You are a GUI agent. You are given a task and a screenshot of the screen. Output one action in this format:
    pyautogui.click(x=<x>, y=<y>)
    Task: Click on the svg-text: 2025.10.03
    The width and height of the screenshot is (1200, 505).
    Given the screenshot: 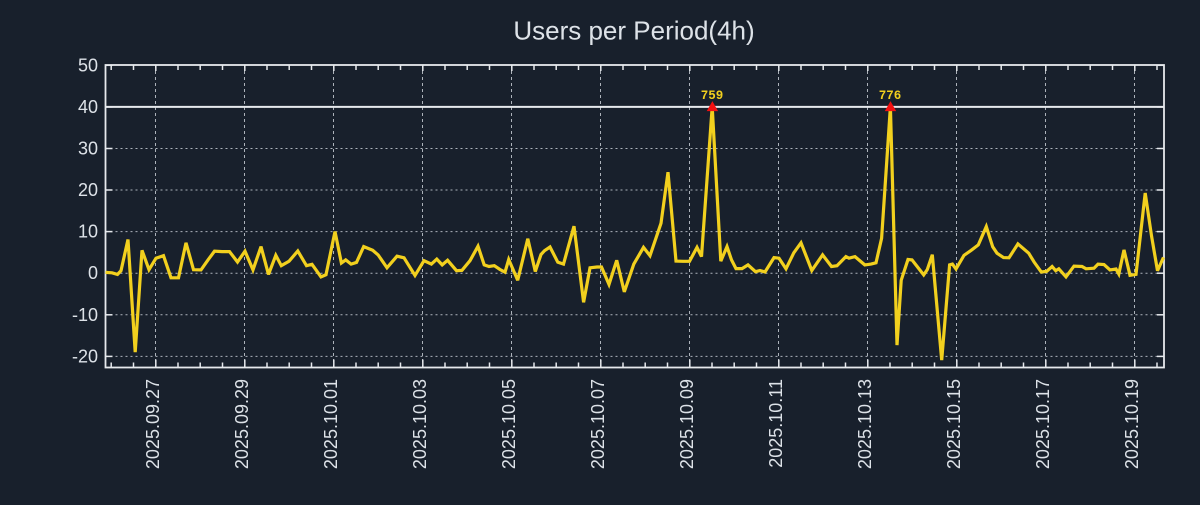 What is the action you would take?
    pyautogui.click(x=420, y=424)
    